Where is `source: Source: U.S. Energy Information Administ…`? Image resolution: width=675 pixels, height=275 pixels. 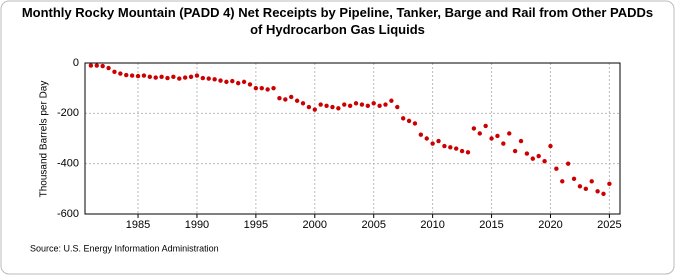
source: Source: U.S. Energy Information Administ… is located at coordinates (124, 248).